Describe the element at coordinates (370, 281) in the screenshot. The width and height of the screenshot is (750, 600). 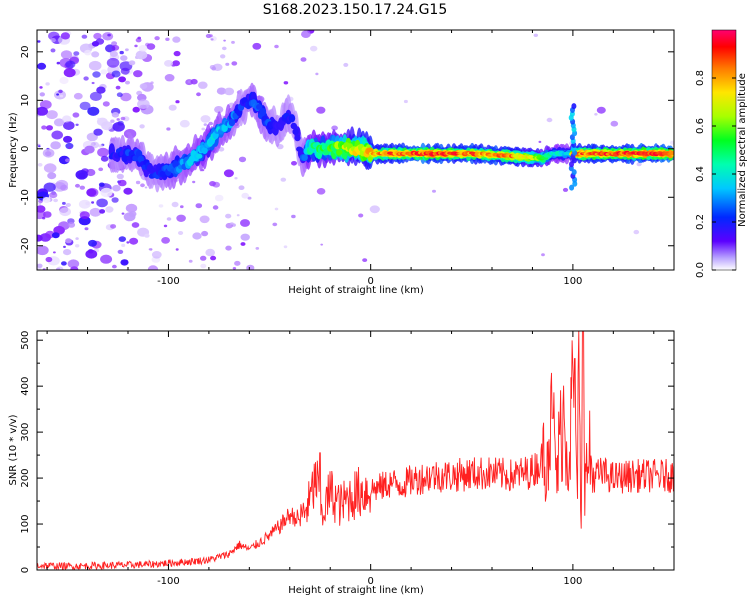
I see `spectrogram-xtick-label: 0` at that location.